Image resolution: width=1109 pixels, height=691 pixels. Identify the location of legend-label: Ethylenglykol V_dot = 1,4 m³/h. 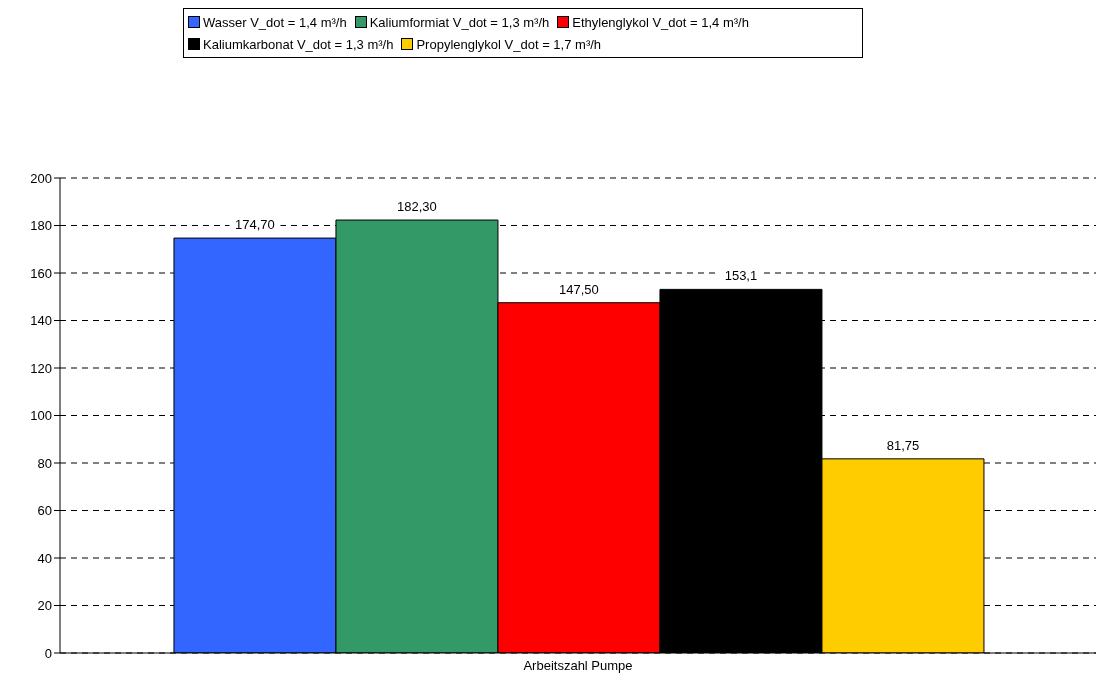
(660, 22).